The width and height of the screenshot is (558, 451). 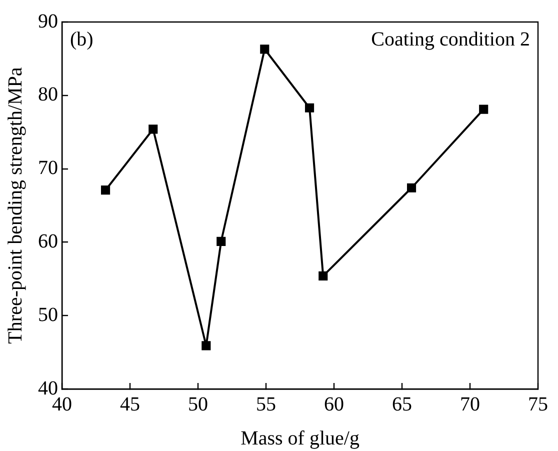 I want to click on y-tick-label: 80, so click(x=48, y=95).